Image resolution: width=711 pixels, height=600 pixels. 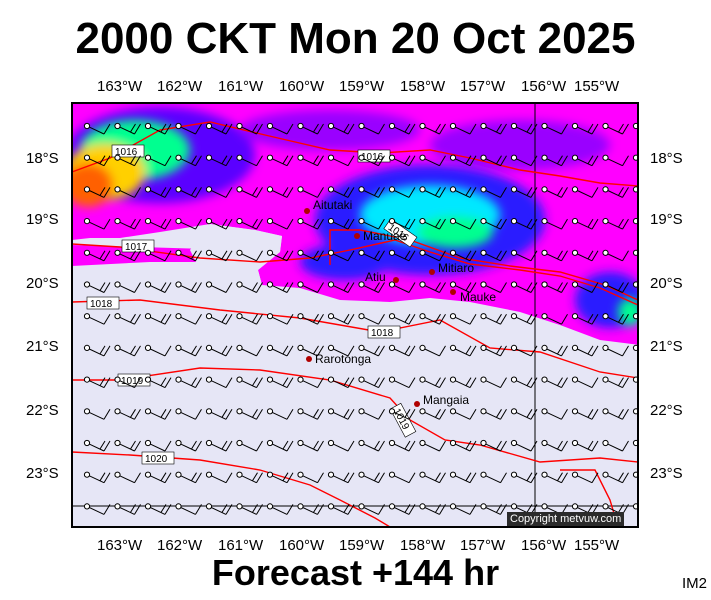 What do you see at coordinates (42, 158) in the screenshot?
I see `lat-label-left: 18°S` at bounding box center [42, 158].